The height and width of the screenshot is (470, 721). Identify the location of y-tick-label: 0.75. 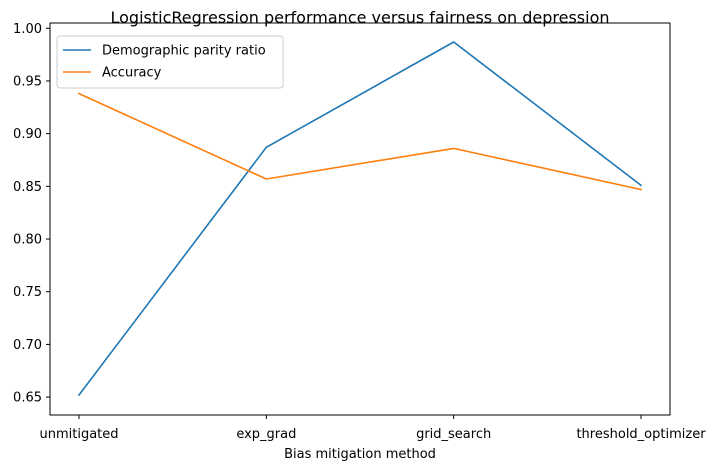
(27, 292).